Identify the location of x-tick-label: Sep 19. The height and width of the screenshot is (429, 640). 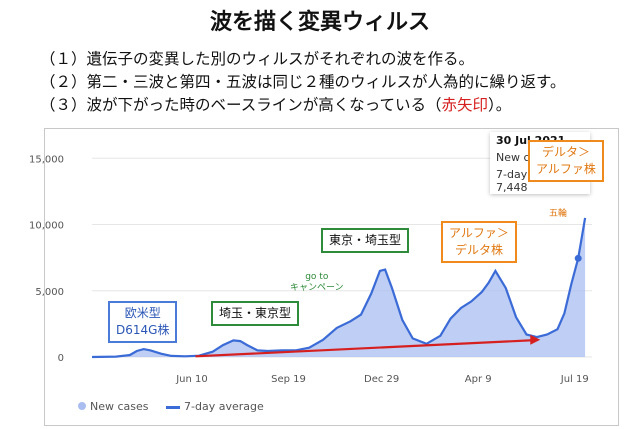
(288, 379).